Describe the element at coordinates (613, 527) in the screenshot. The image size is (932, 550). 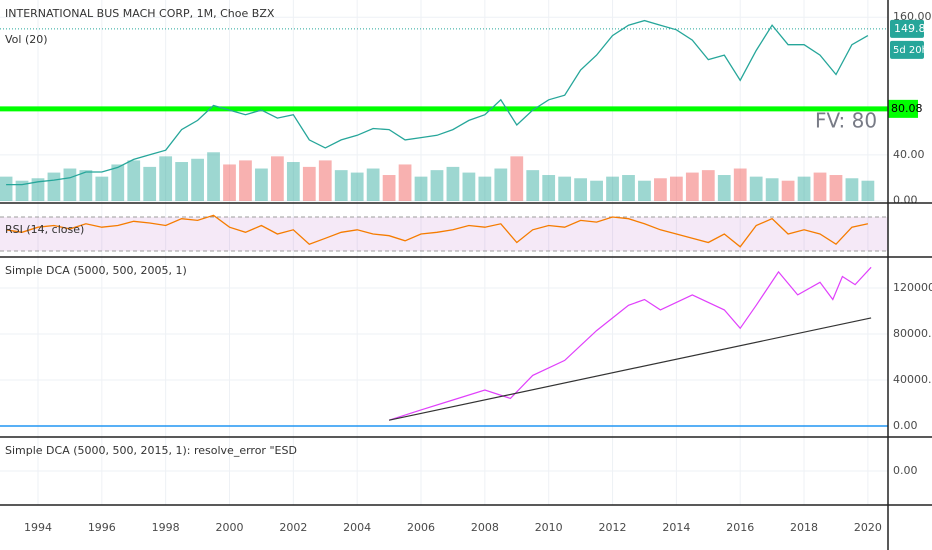
I see `x-tick-label: 2012` at that location.